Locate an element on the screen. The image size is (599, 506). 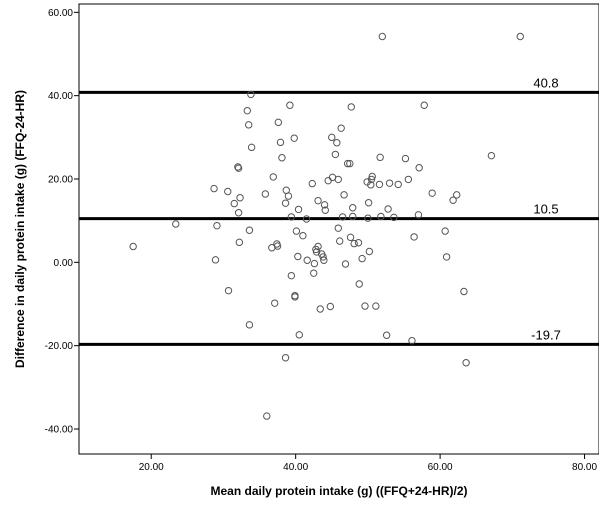
x-axis: 20.00 40.00 60.00 80.00 is located at coordinates (368, 463).